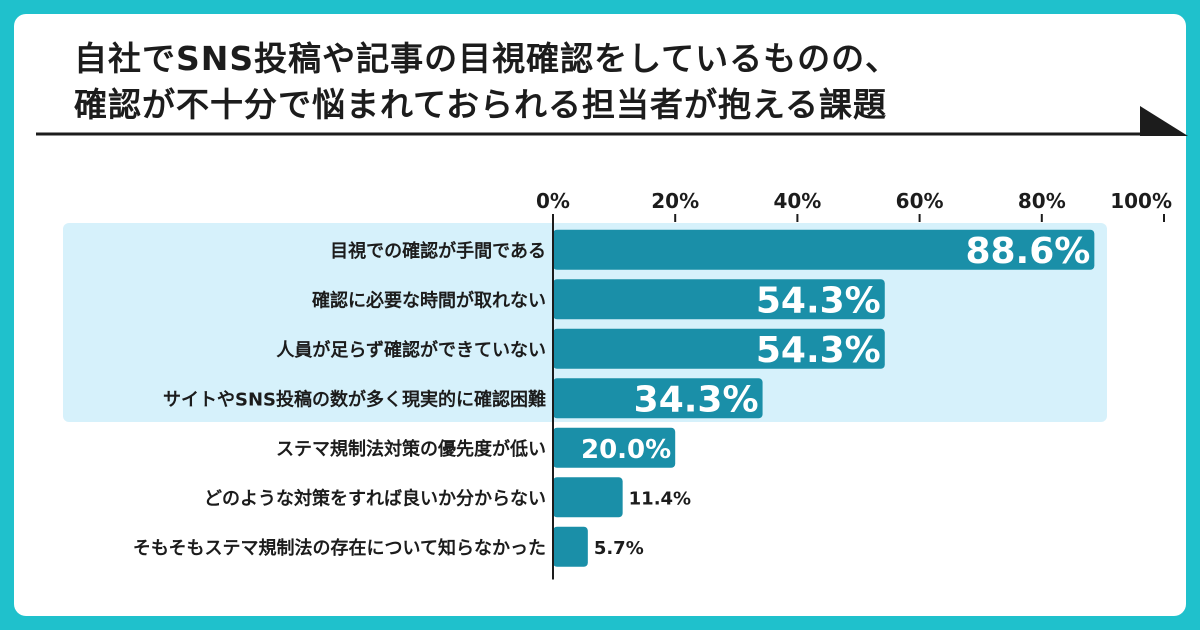 The width and height of the screenshot is (1200, 630). I want to click on x-tick-label: 40%, so click(797, 201).